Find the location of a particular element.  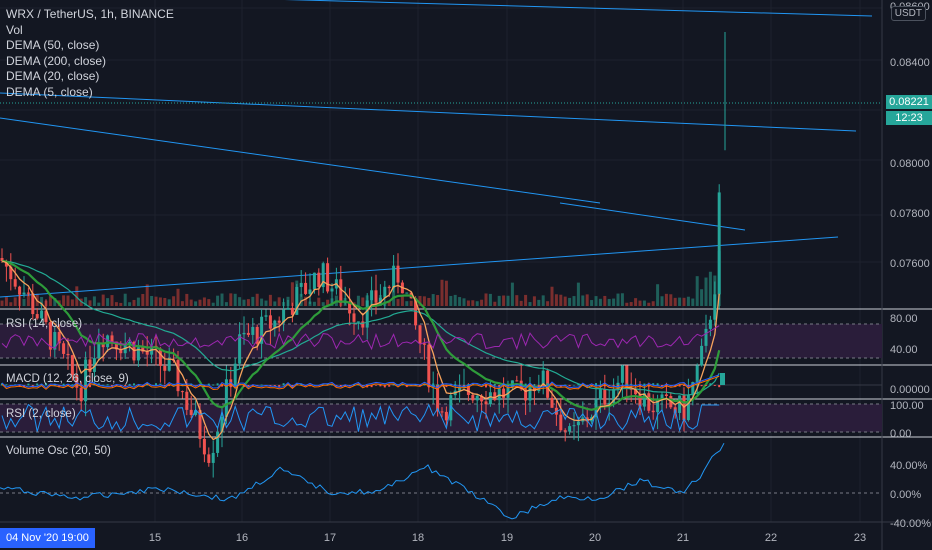

pane-tick-label: 80.00 is located at coordinates (904, 319).